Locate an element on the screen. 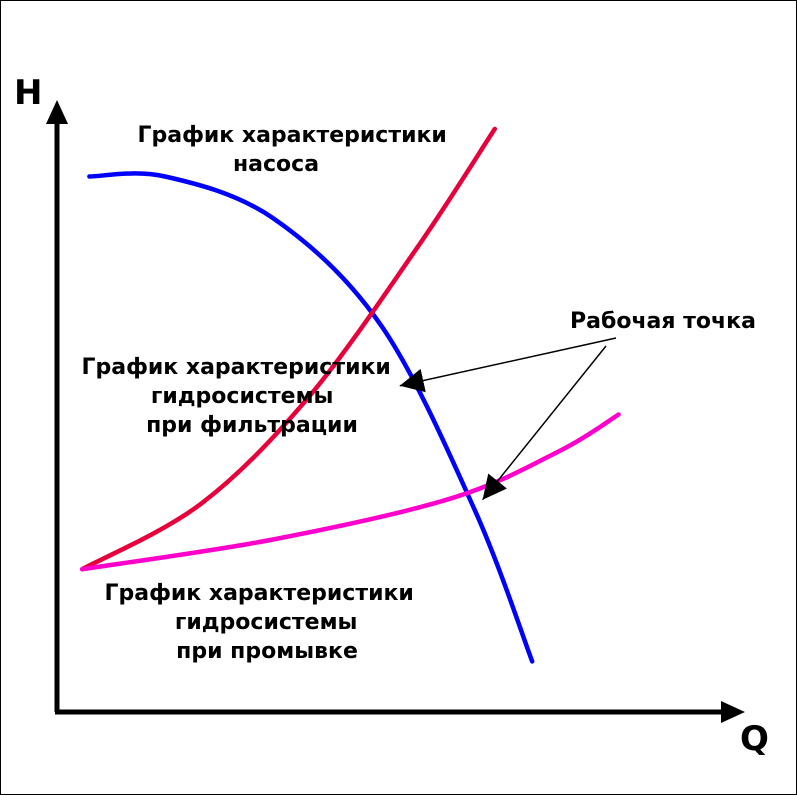  filtration-label-line-2: гидросистемы is located at coordinates (242, 396).